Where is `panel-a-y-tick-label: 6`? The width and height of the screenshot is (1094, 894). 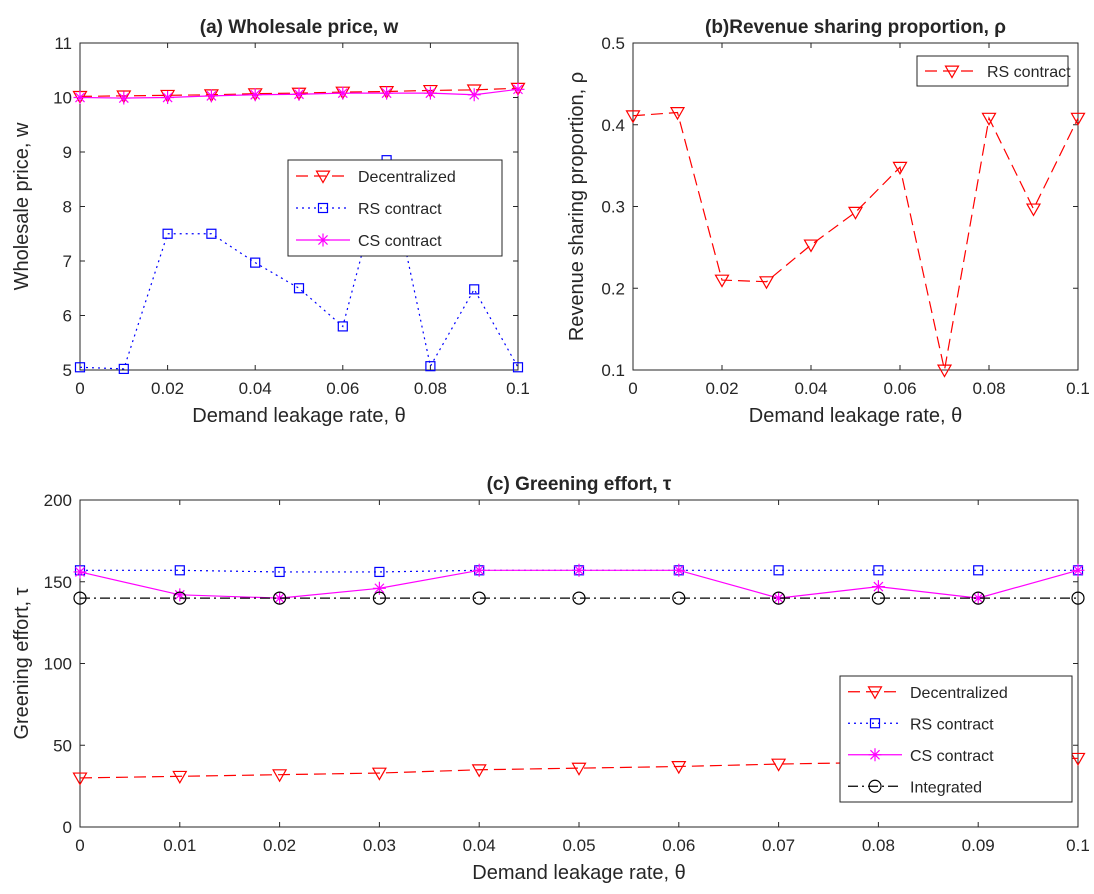 panel-a-y-tick-label: 6 is located at coordinates (67, 316).